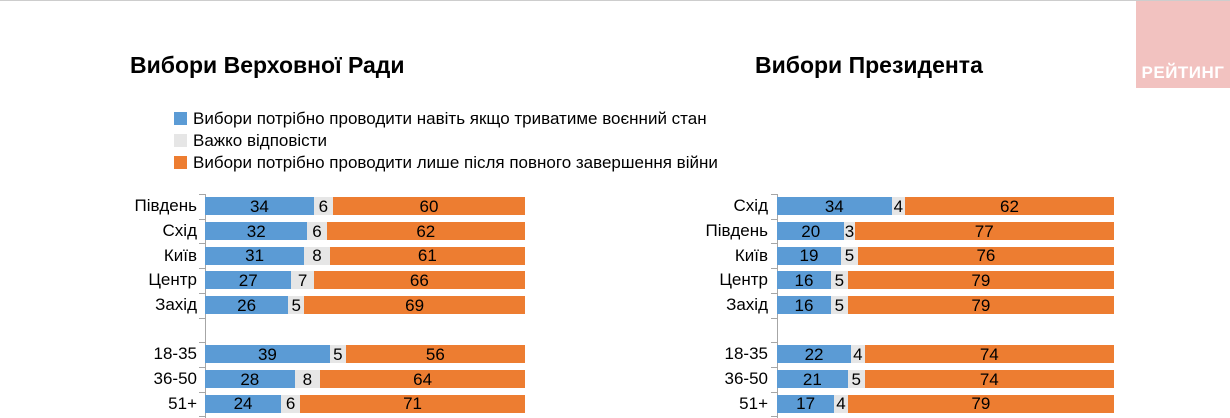 This screenshot has width=1230, height=418. Describe the element at coordinates (267, 354) in the screenshot. I see `segment-wartime: 39` at that location.